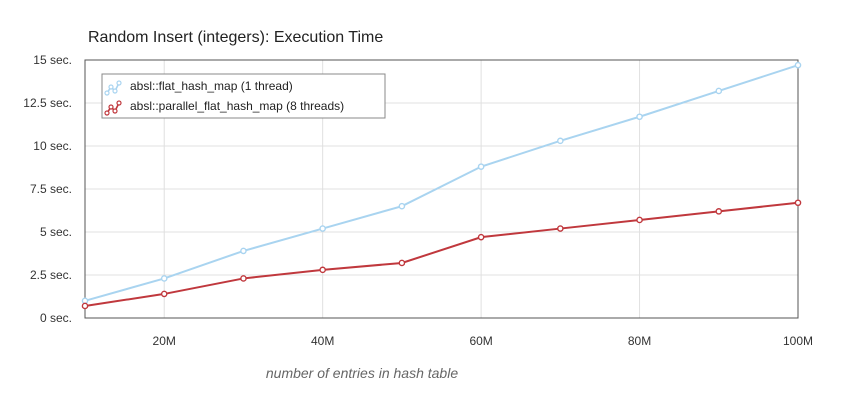  I want to click on chart-title: Random Insert (integers): Execution Time, so click(236, 37).